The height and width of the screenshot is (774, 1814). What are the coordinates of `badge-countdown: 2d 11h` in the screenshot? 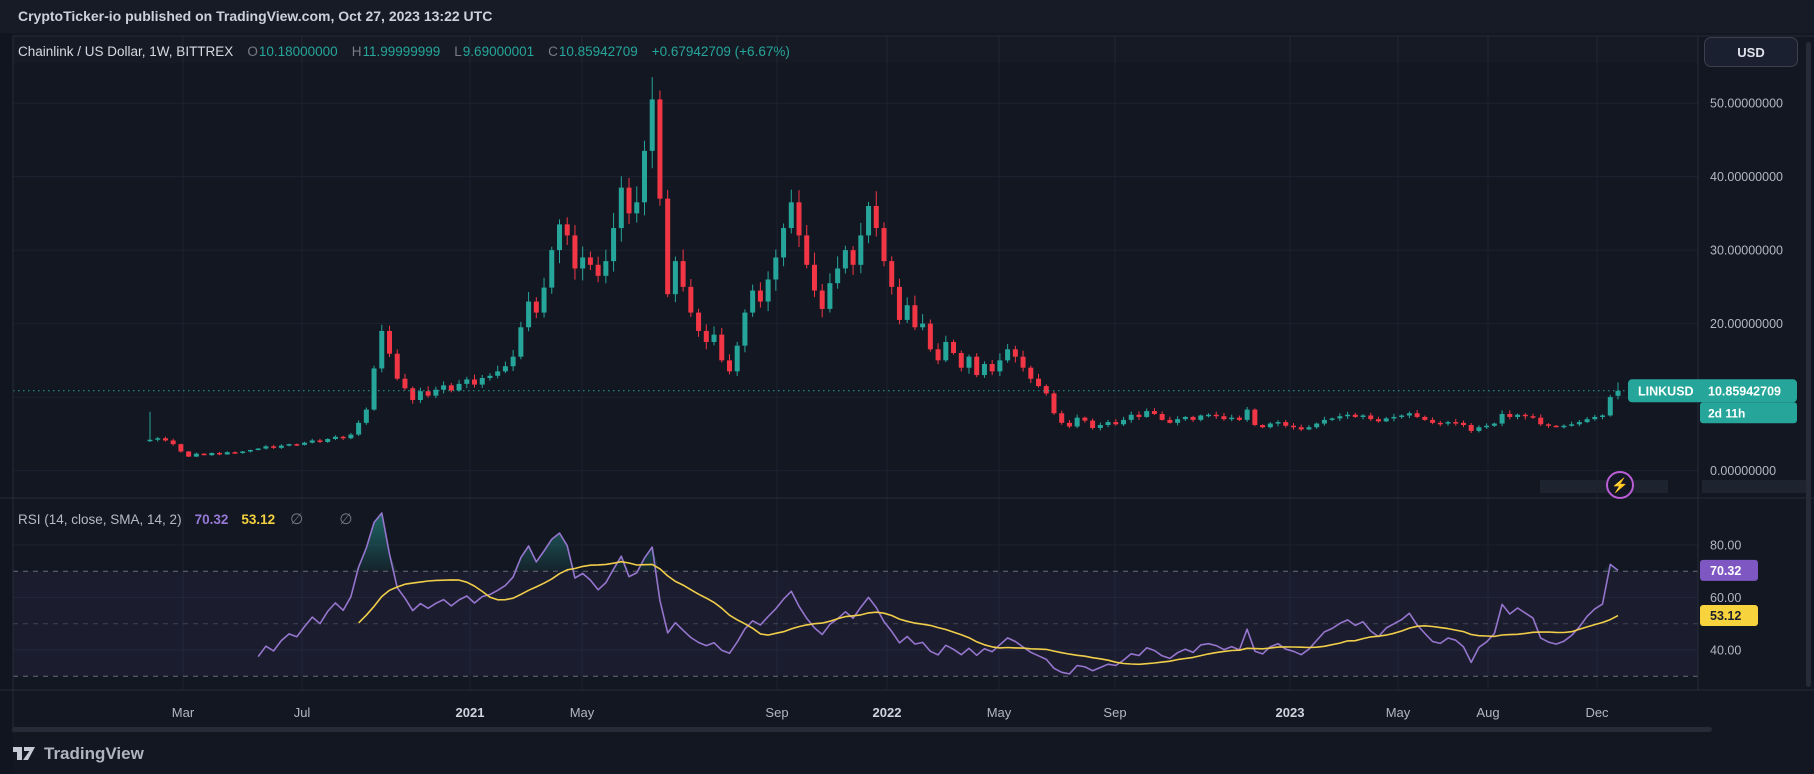 It's located at (1726, 413).